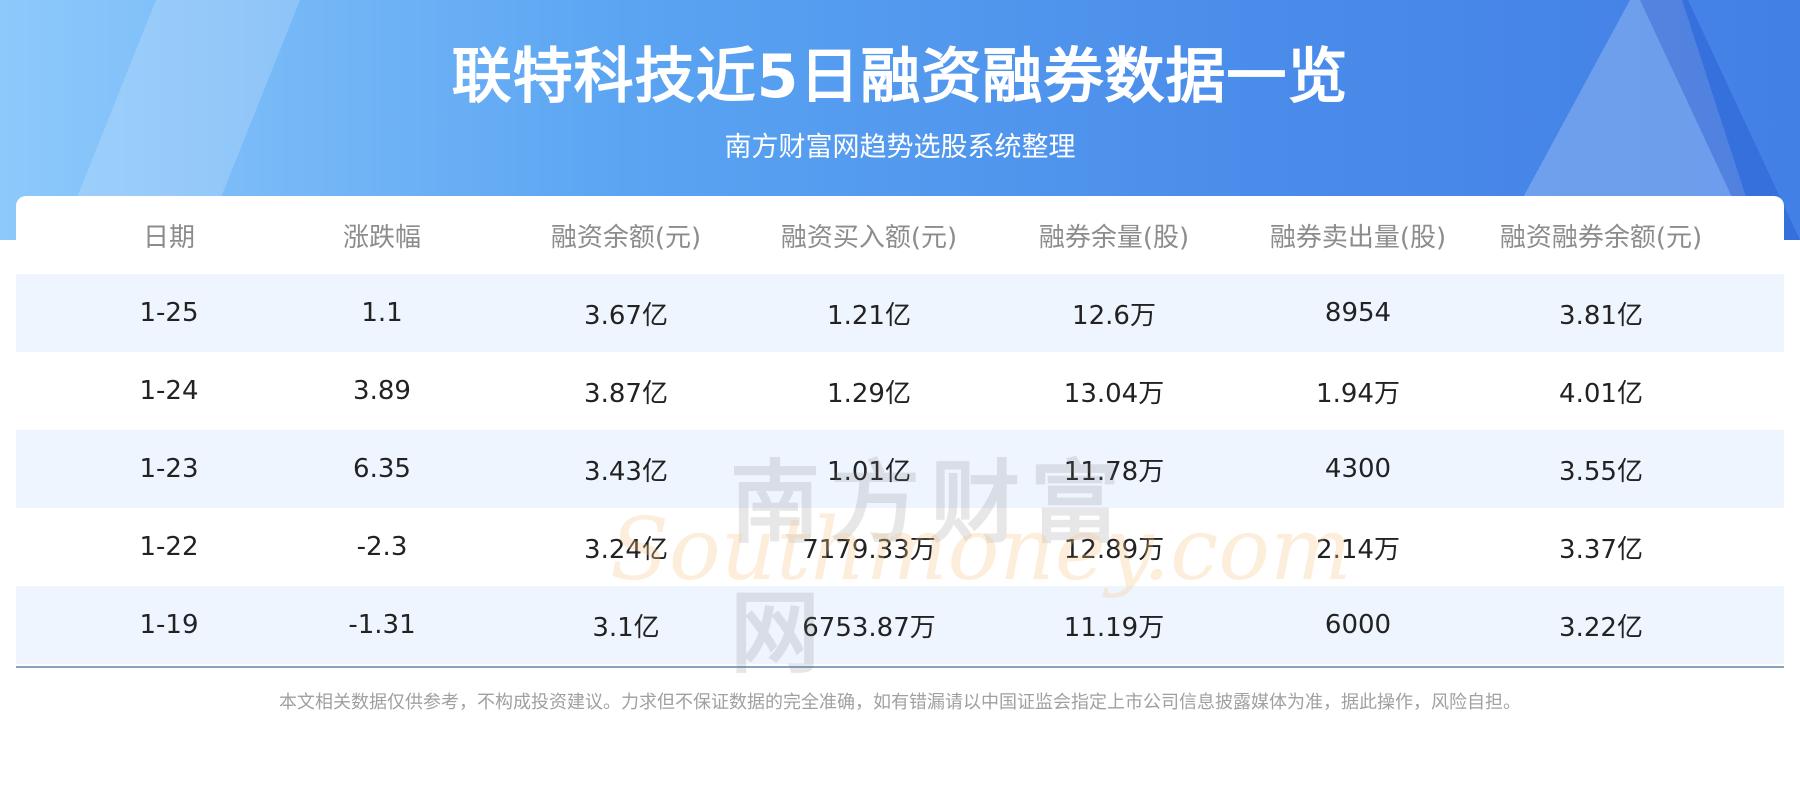 Image resolution: width=1800 pixels, height=800 pixels. Describe the element at coordinates (1601, 549) in the screenshot. I see `table-cell: 3.37亿` at that location.